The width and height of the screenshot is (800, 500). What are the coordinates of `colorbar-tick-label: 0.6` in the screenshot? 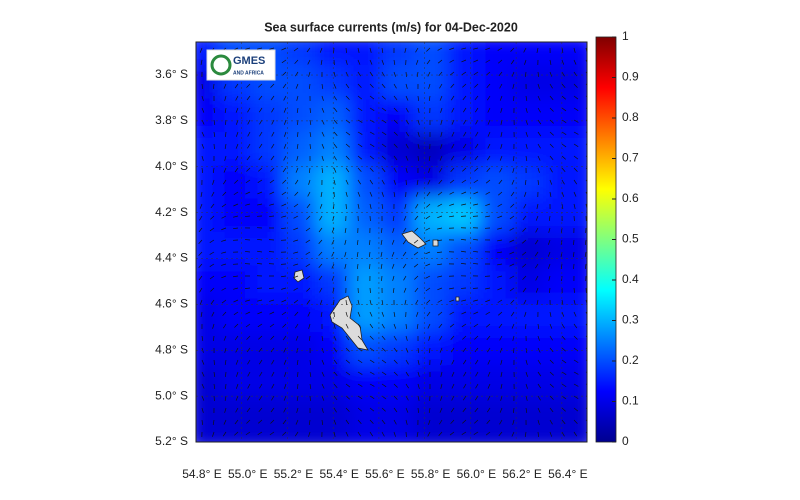 It's located at (630, 198).